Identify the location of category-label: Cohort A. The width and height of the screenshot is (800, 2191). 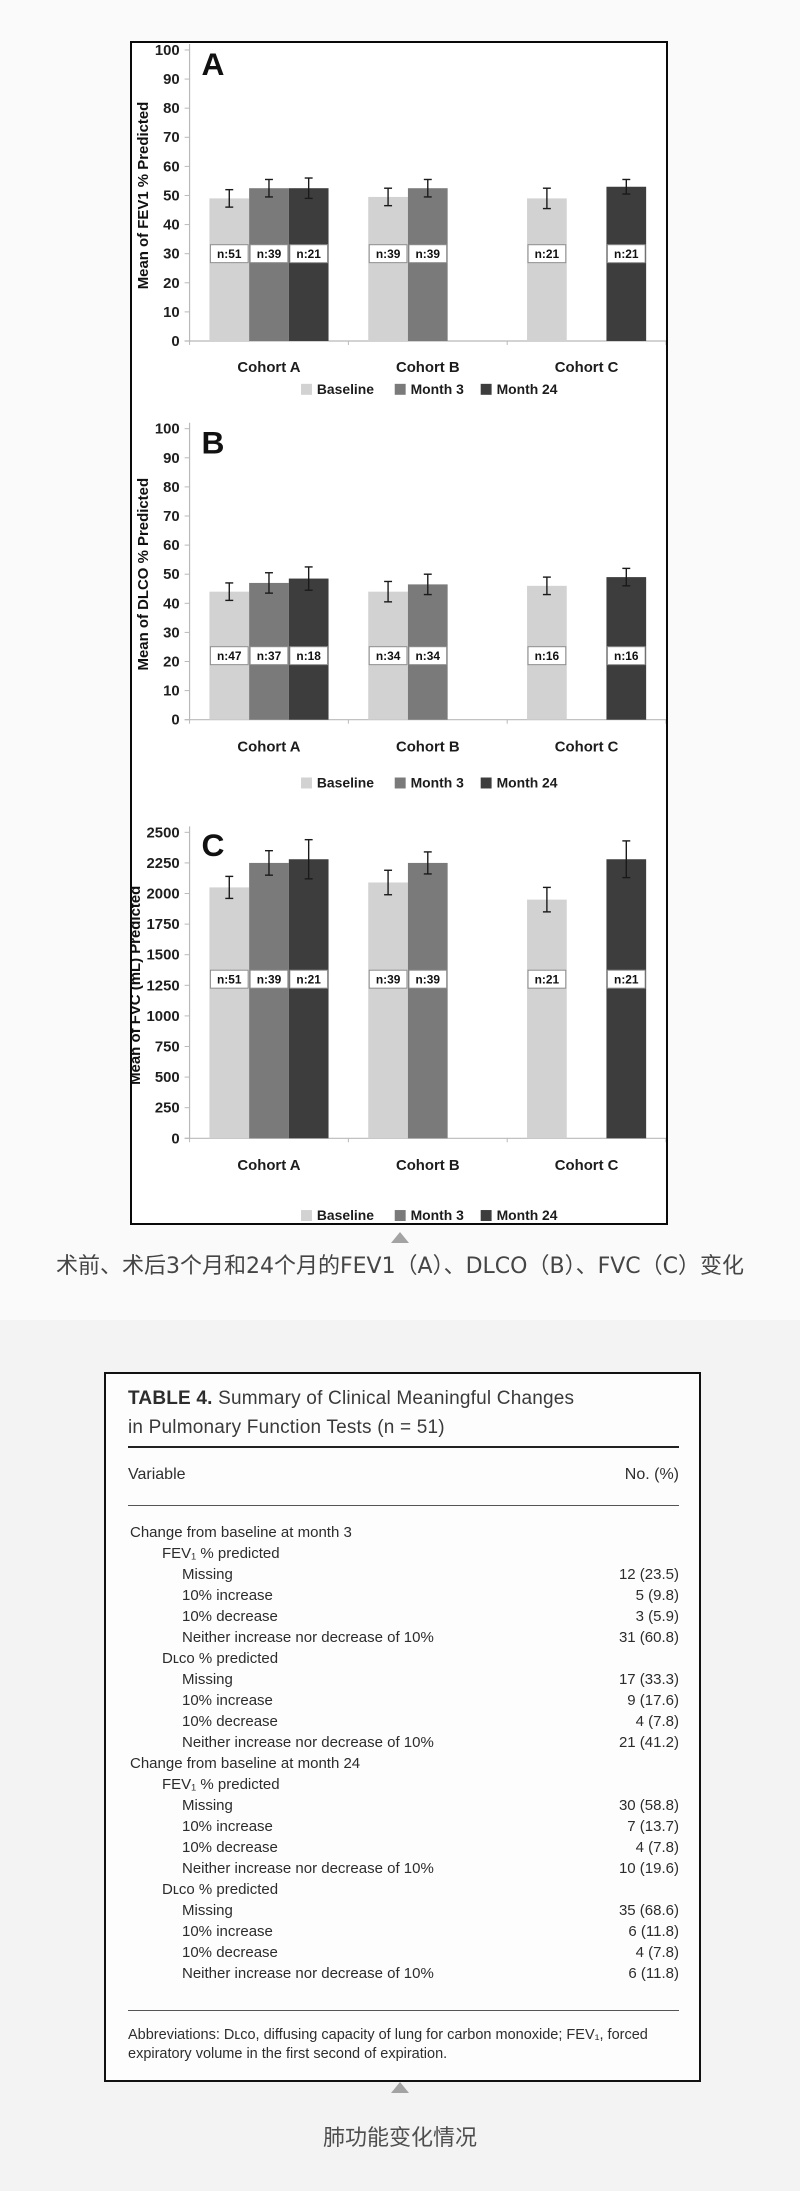
(268, 1166).